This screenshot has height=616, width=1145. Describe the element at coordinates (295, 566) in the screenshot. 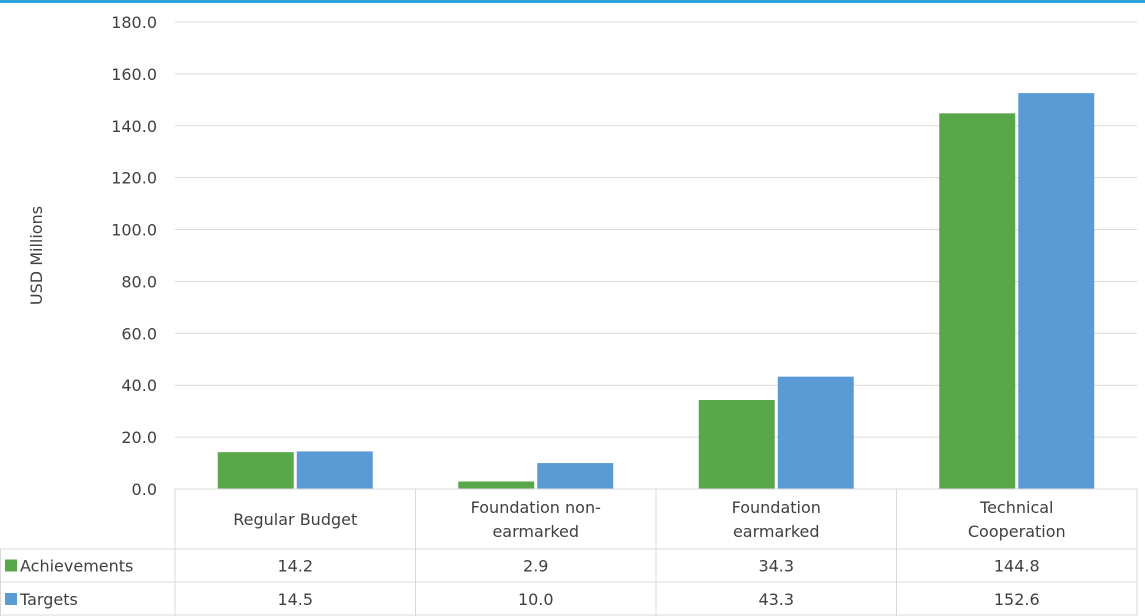

I see `table-cell-achievements: 14.2` at that location.